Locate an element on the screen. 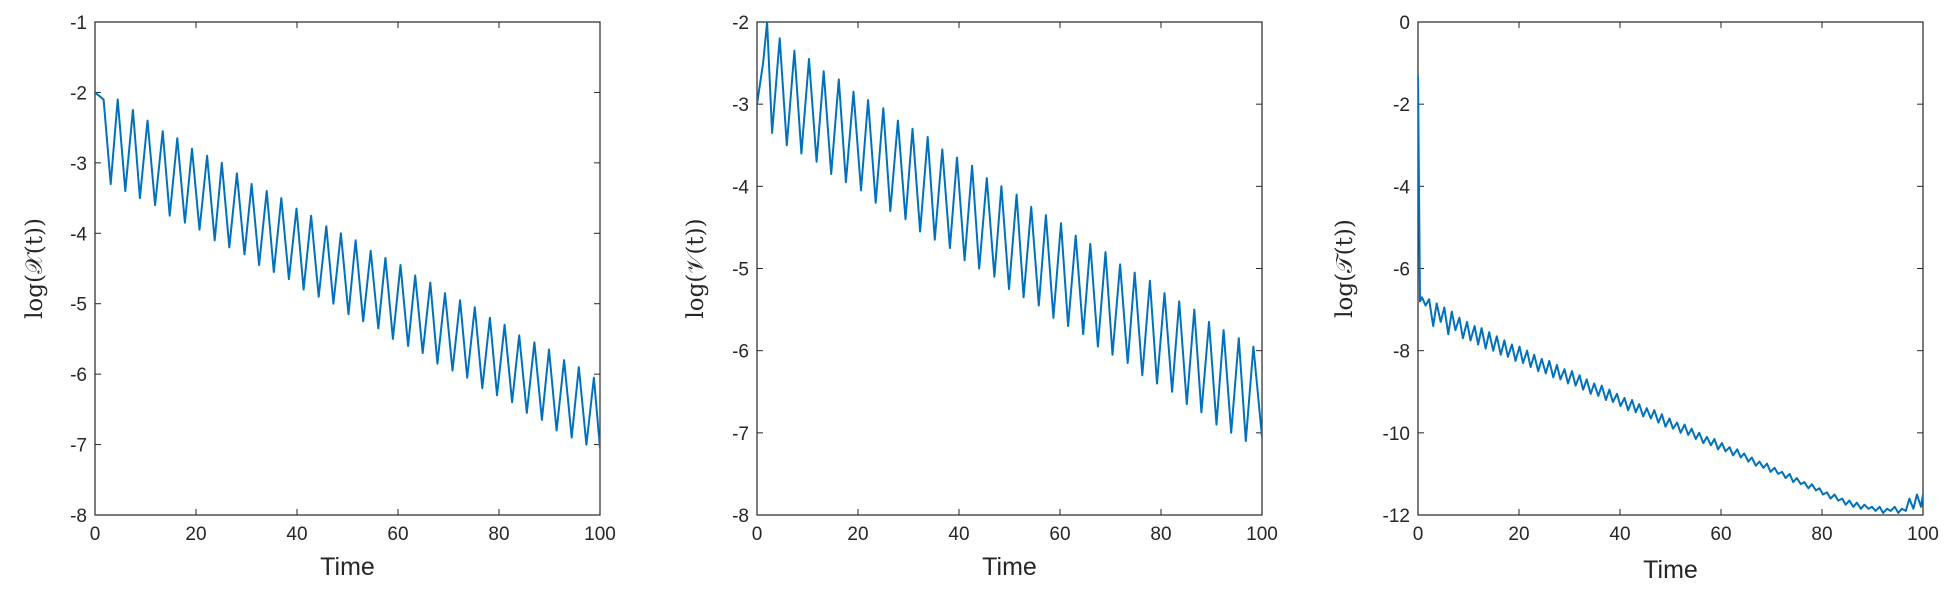 The width and height of the screenshot is (1955, 589). y-axis-label: log(𝒯(t)) is located at coordinates (1345, 268).